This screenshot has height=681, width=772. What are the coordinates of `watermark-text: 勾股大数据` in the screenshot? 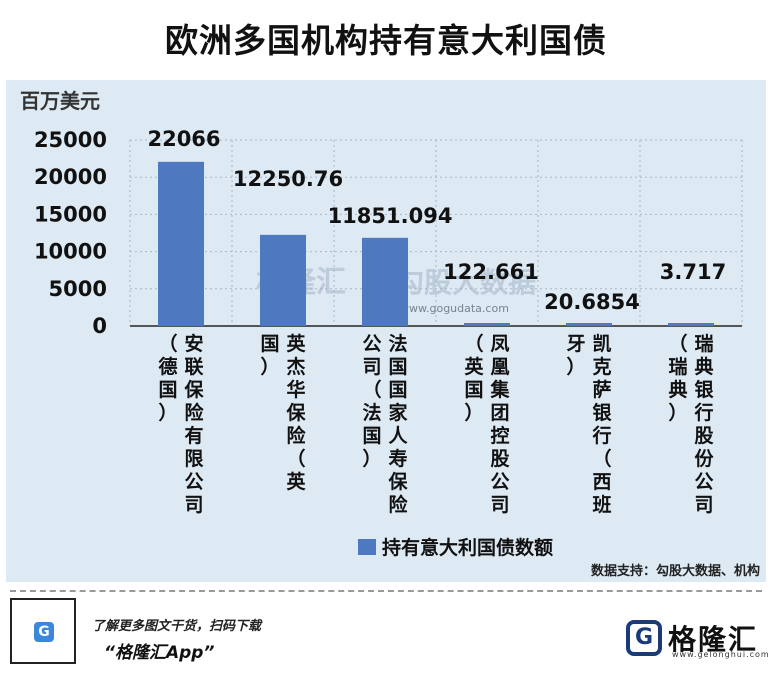 It's located at (466, 282).